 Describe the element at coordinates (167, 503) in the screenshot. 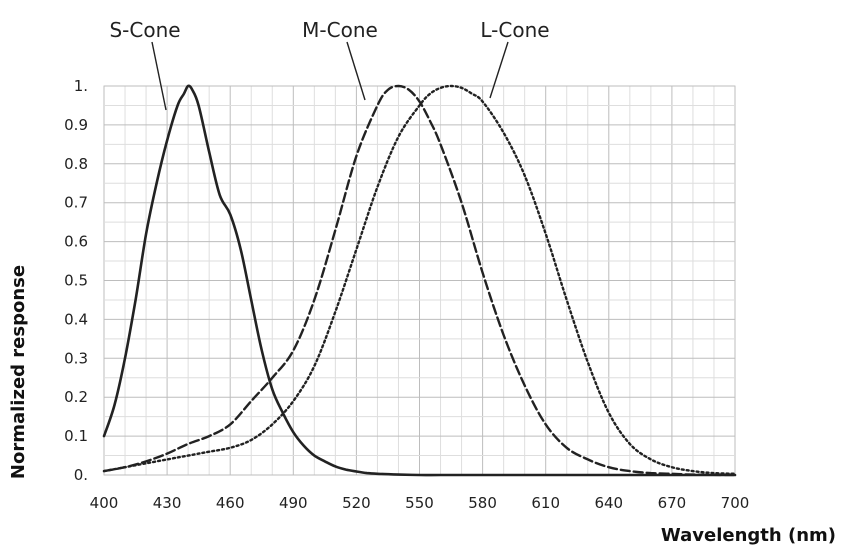

I see `x-tick-label: 430` at that location.